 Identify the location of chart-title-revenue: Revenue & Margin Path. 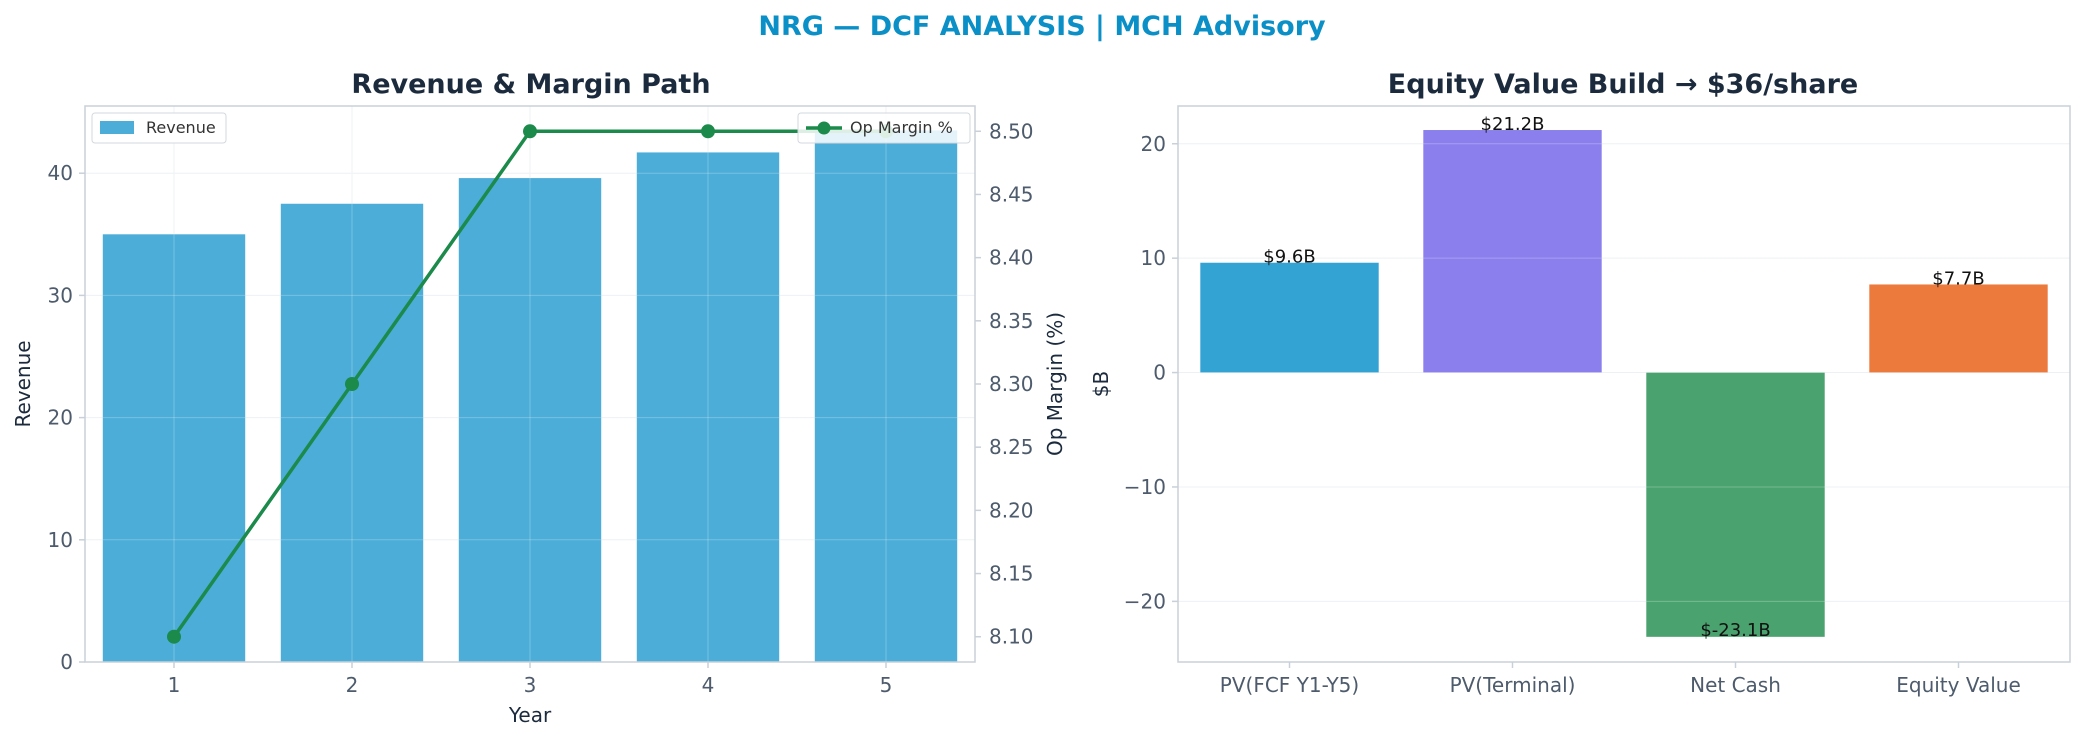
(530, 84).